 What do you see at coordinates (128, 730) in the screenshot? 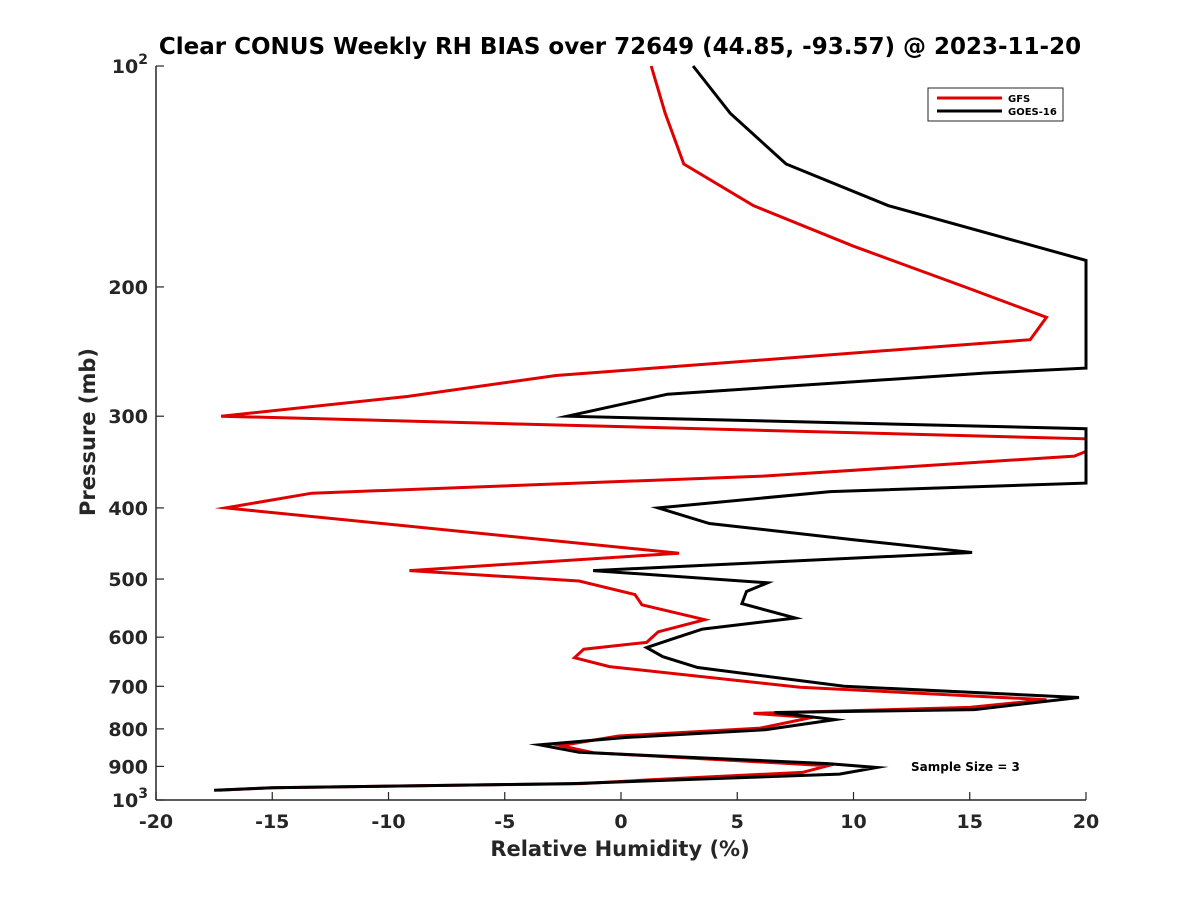
I see `y-tick-label: 800` at bounding box center [128, 730].